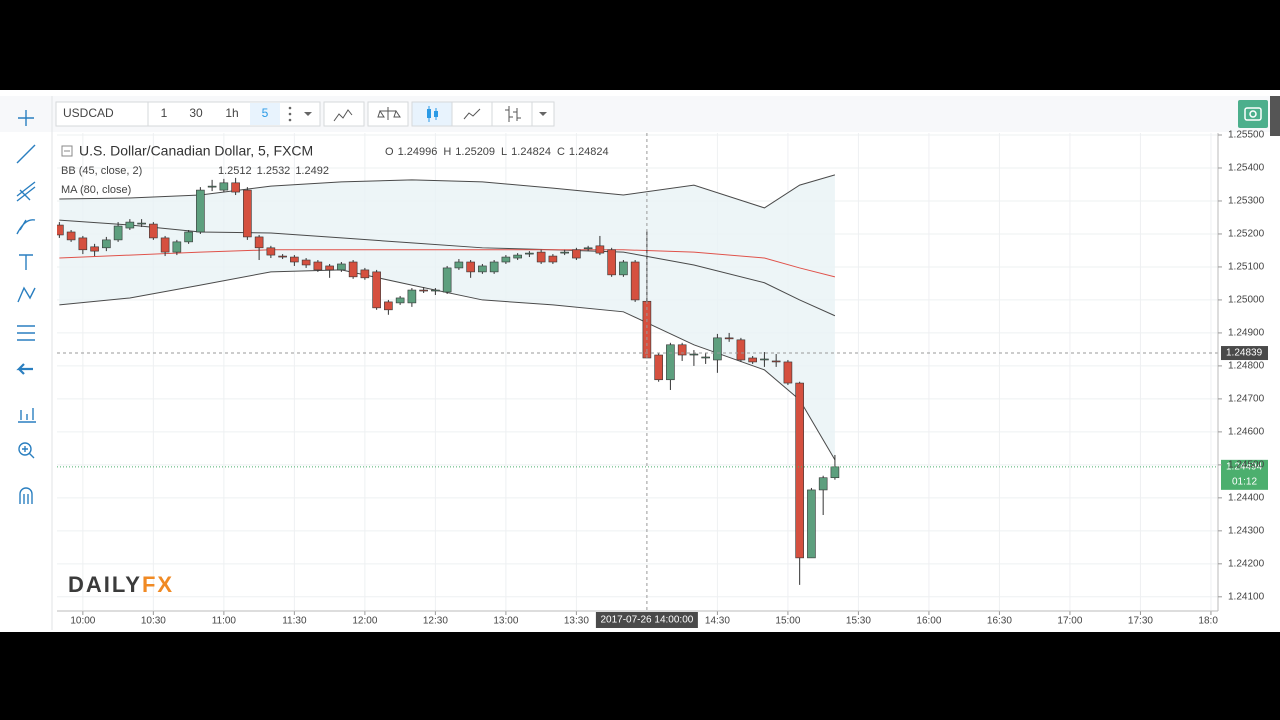 This screenshot has width=1280, height=720. I want to click on last-price-bg, so click(1244, 474).